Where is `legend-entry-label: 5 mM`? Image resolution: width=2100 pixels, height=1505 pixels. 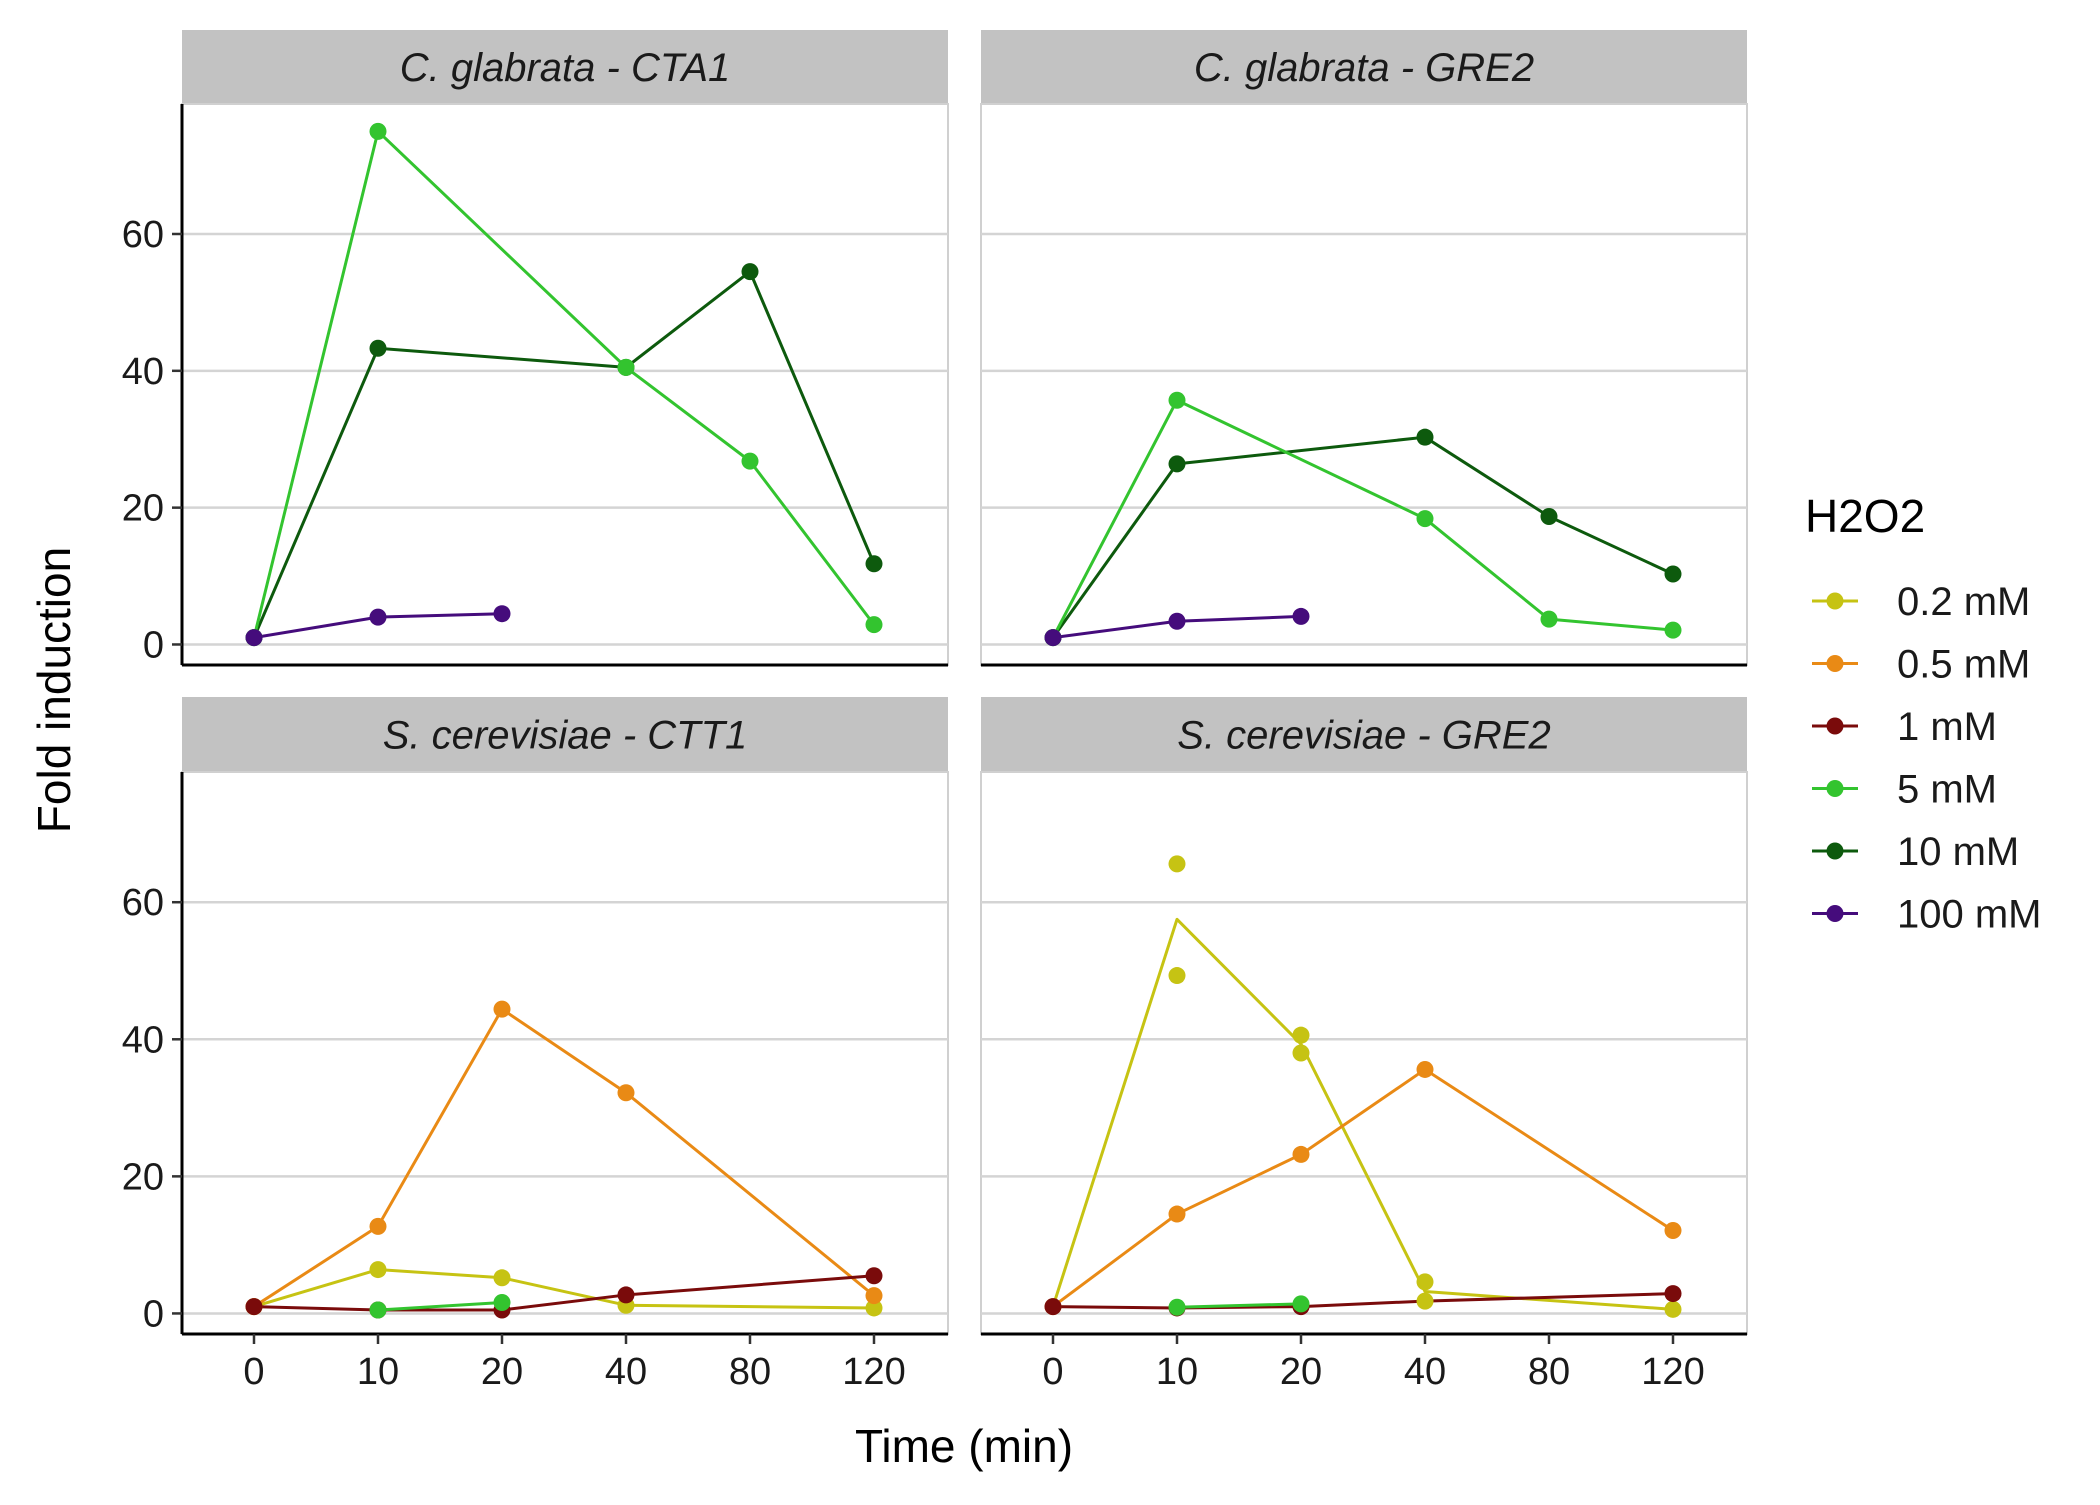 legend-entry-label: 5 mM is located at coordinates (1947, 790).